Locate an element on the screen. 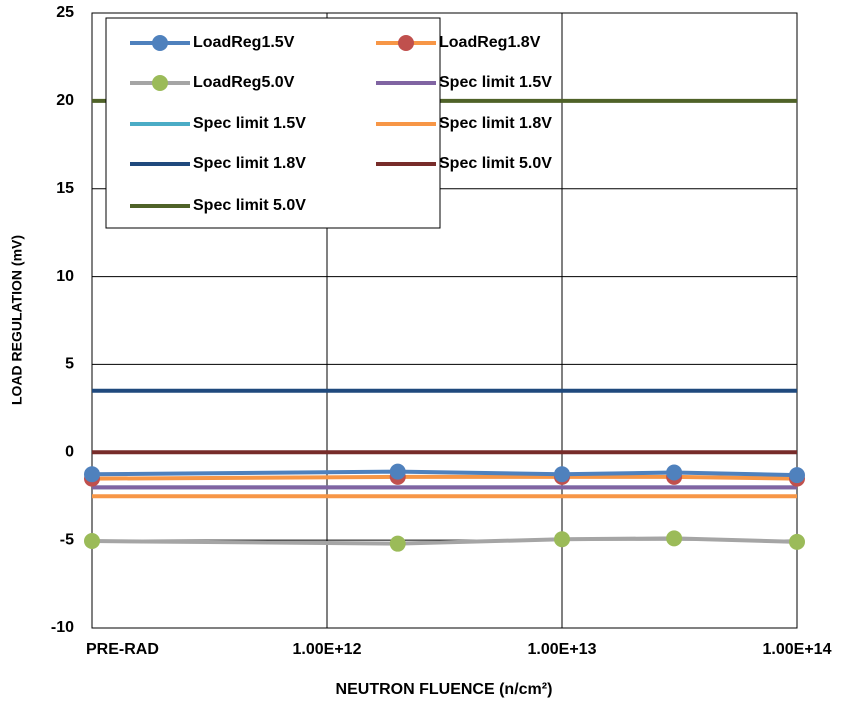 This screenshot has width=844, height=708. legend-label: LoadReg5.0V is located at coordinates (244, 82).